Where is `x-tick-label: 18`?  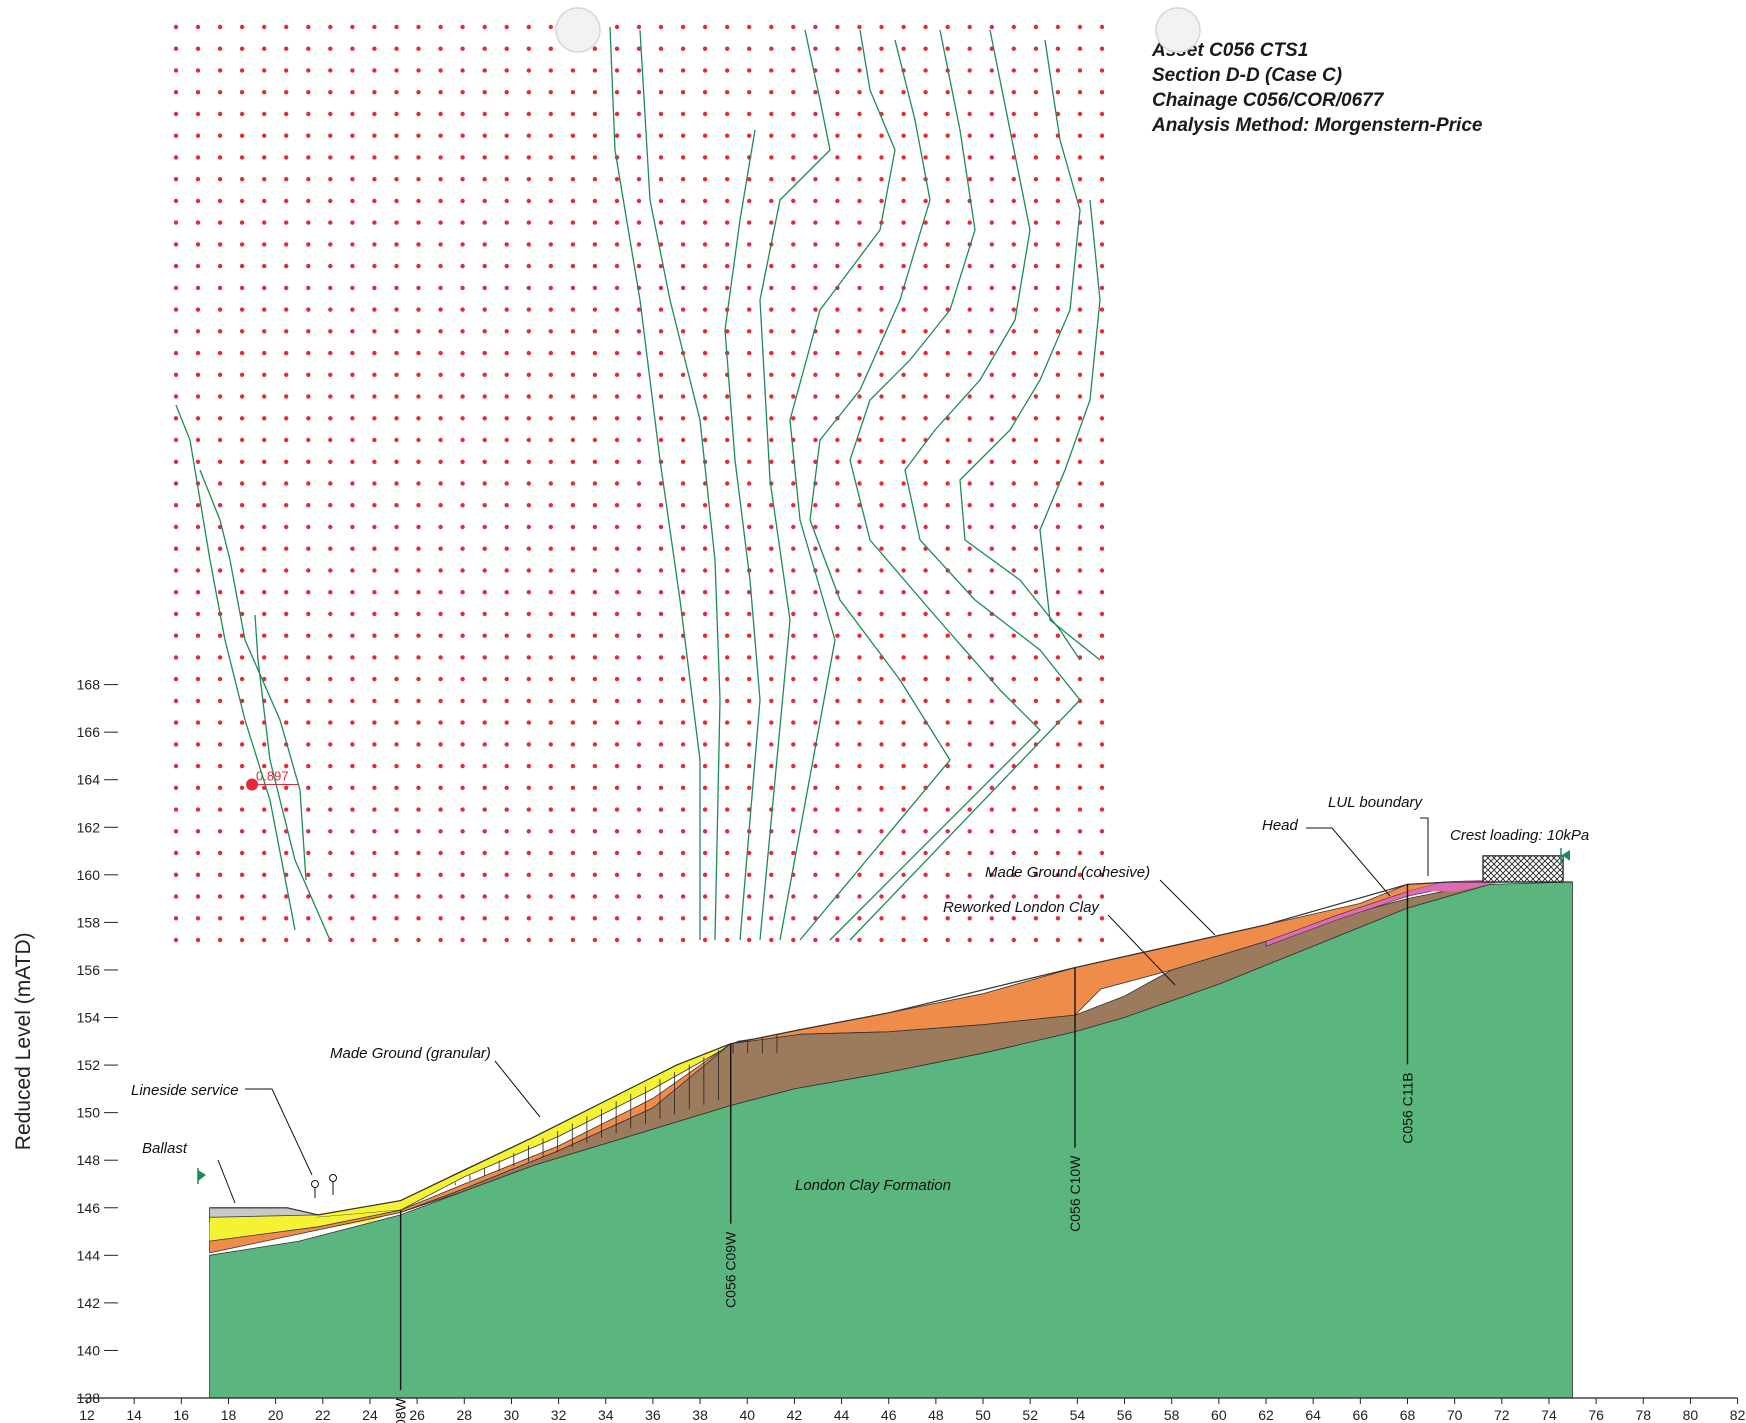
x-tick-label: 18 is located at coordinates (229, 1415).